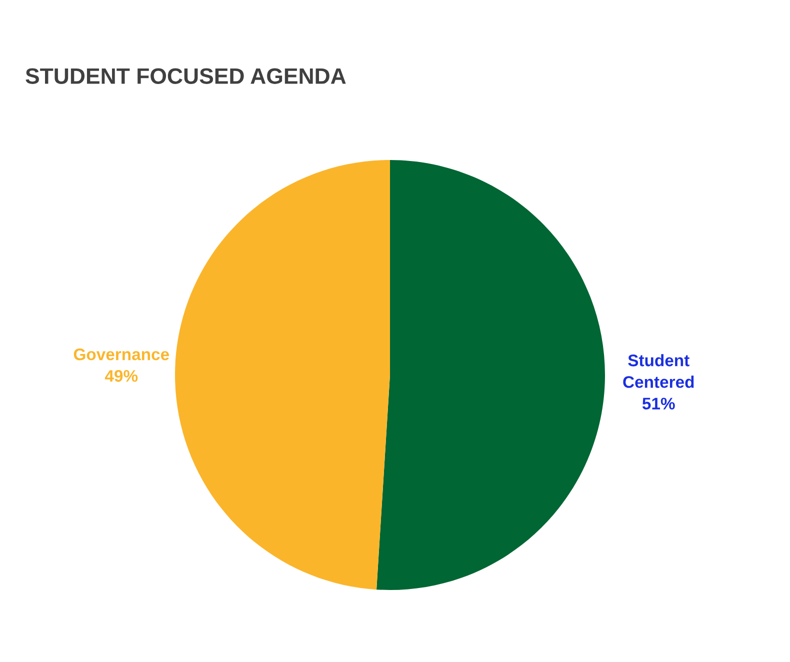 Image resolution: width=790 pixels, height=662 pixels. I want to click on slice-label: Governance, so click(121, 354).